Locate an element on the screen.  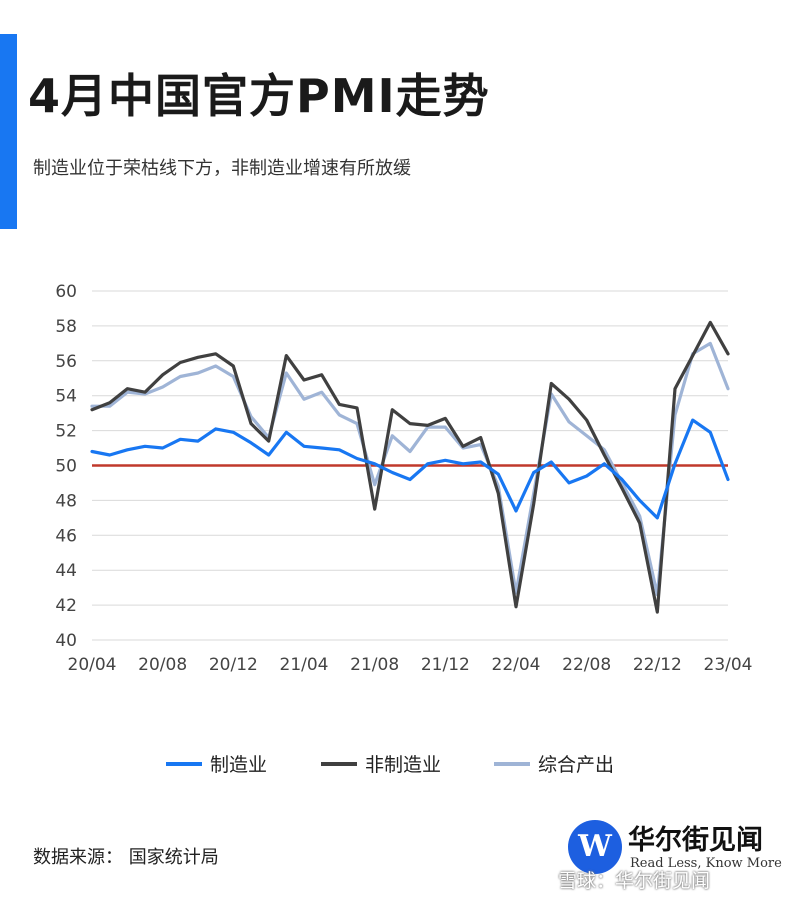
y-tick-label: 42 is located at coordinates (66, 606).